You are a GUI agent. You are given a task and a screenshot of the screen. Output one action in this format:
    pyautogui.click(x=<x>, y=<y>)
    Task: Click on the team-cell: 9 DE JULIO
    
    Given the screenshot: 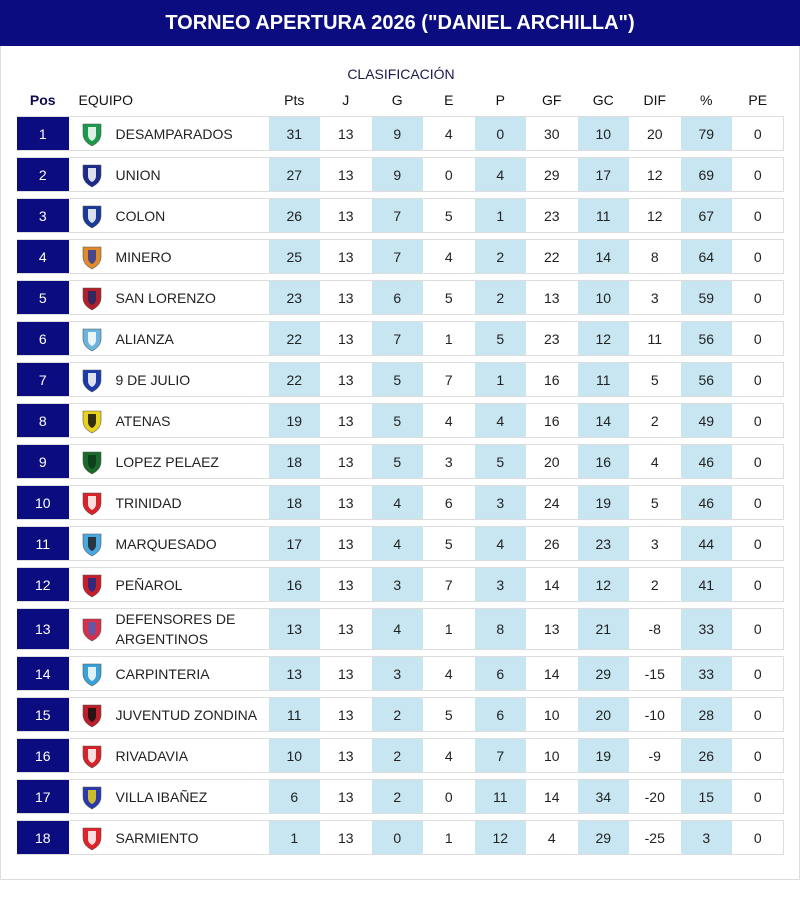 What is the action you would take?
    pyautogui.click(x=169, y=379)
    